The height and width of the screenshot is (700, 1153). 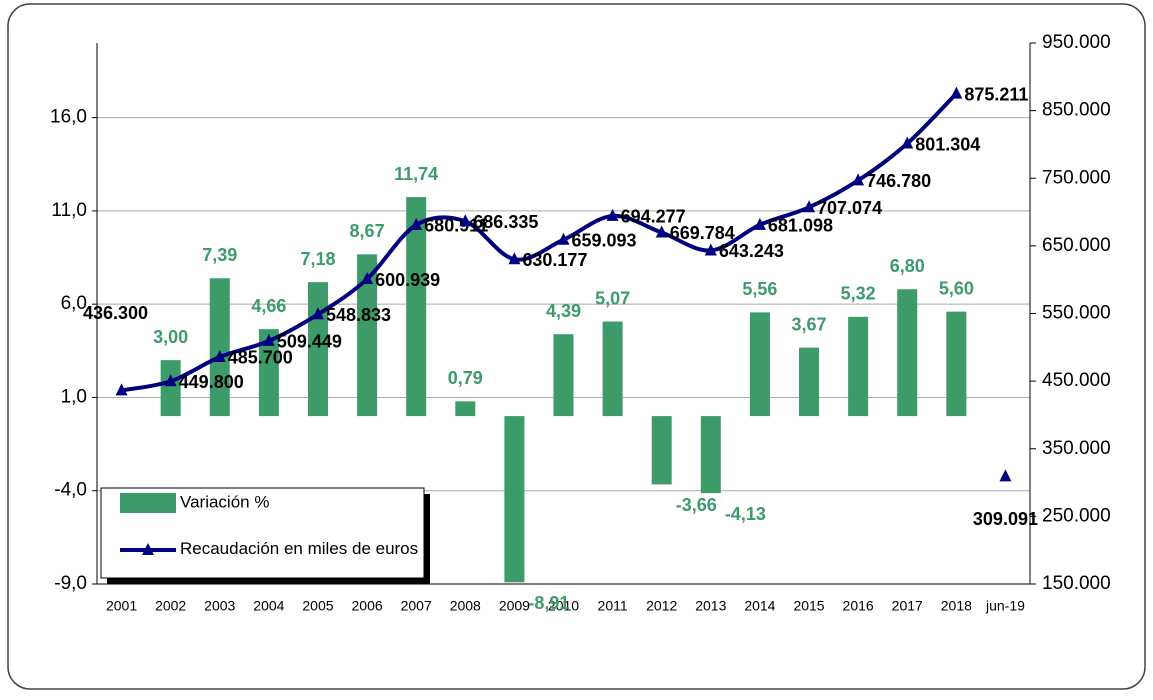 I want to click on x-tick-label: 2008, so click(x=465, y=606).